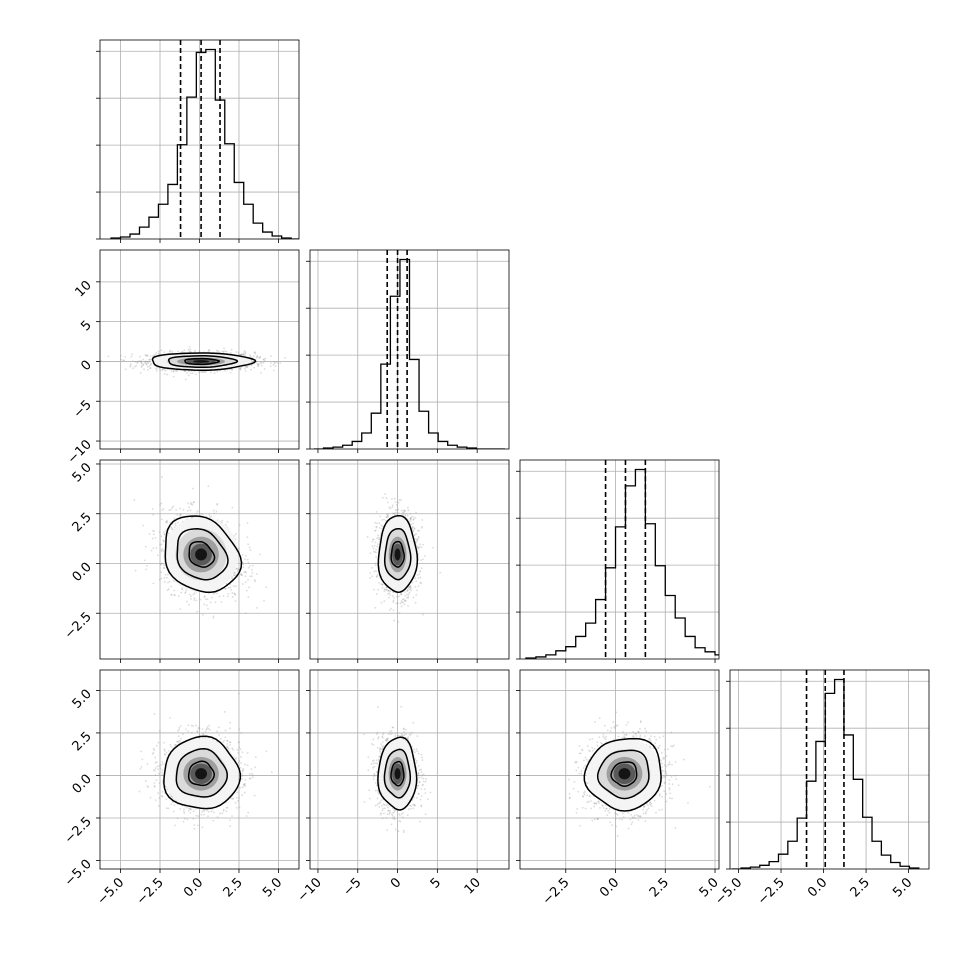 The width and height of the screenshot is (970, 975). What do you see at coordinates (310, 890) in the screenshot?
I see `x-tick-label: −10` at bounding box center [310, 890].